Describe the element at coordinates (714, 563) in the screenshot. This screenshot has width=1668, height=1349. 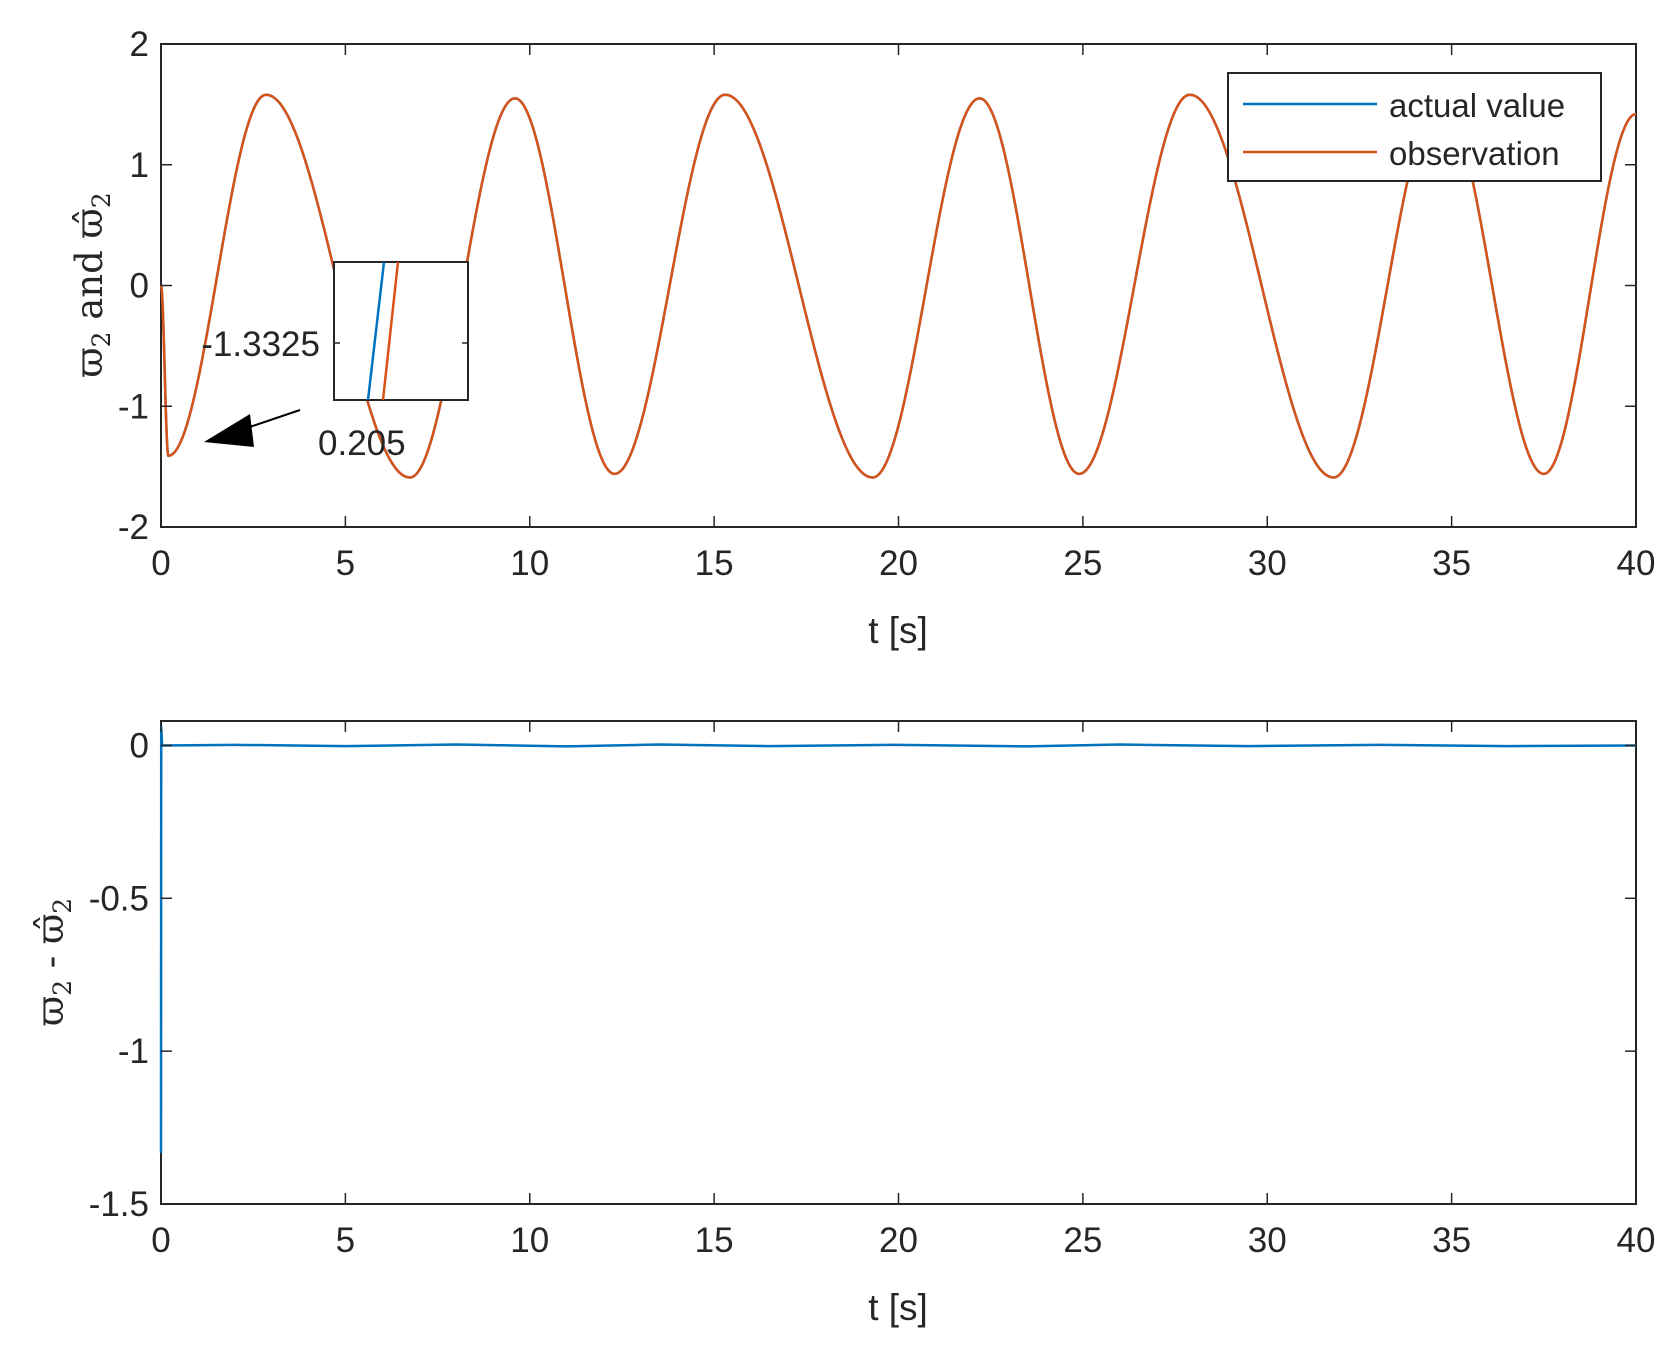
I see `top-xtick-label: 15` at that location.